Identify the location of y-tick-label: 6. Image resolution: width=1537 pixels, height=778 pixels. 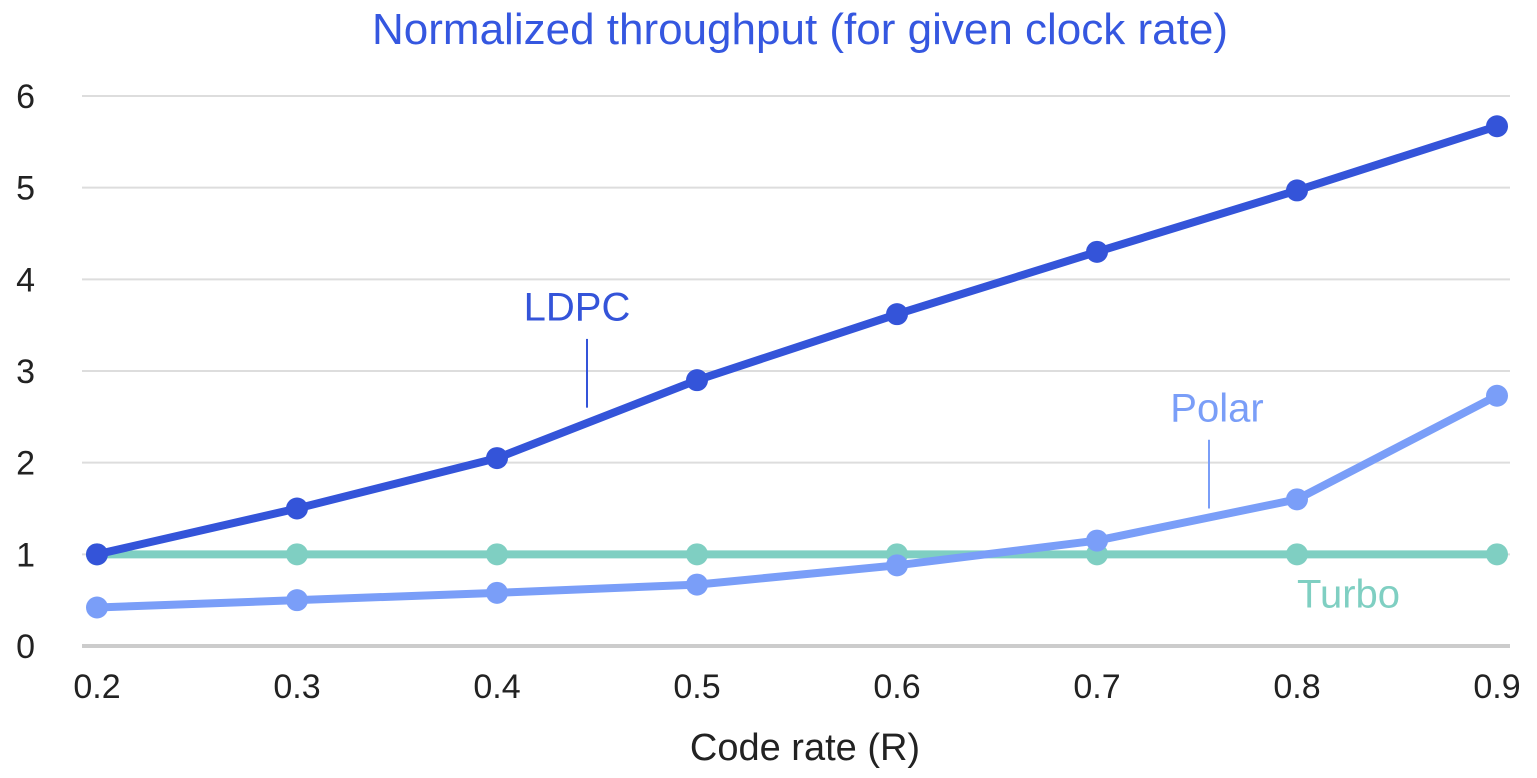
(25, 97).